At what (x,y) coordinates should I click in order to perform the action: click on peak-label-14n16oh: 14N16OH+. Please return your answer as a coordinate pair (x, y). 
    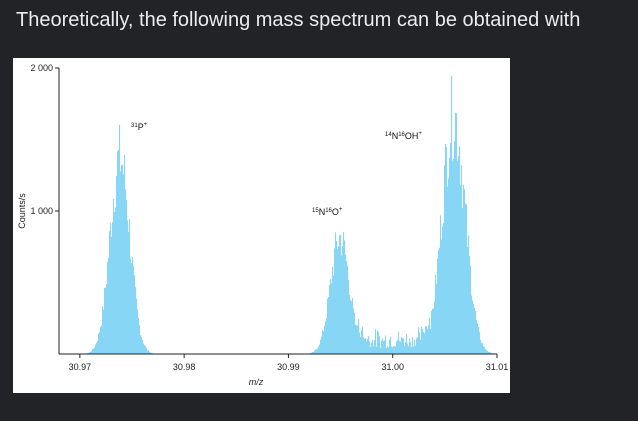
    Looking at the image, I should click on (403, 136).